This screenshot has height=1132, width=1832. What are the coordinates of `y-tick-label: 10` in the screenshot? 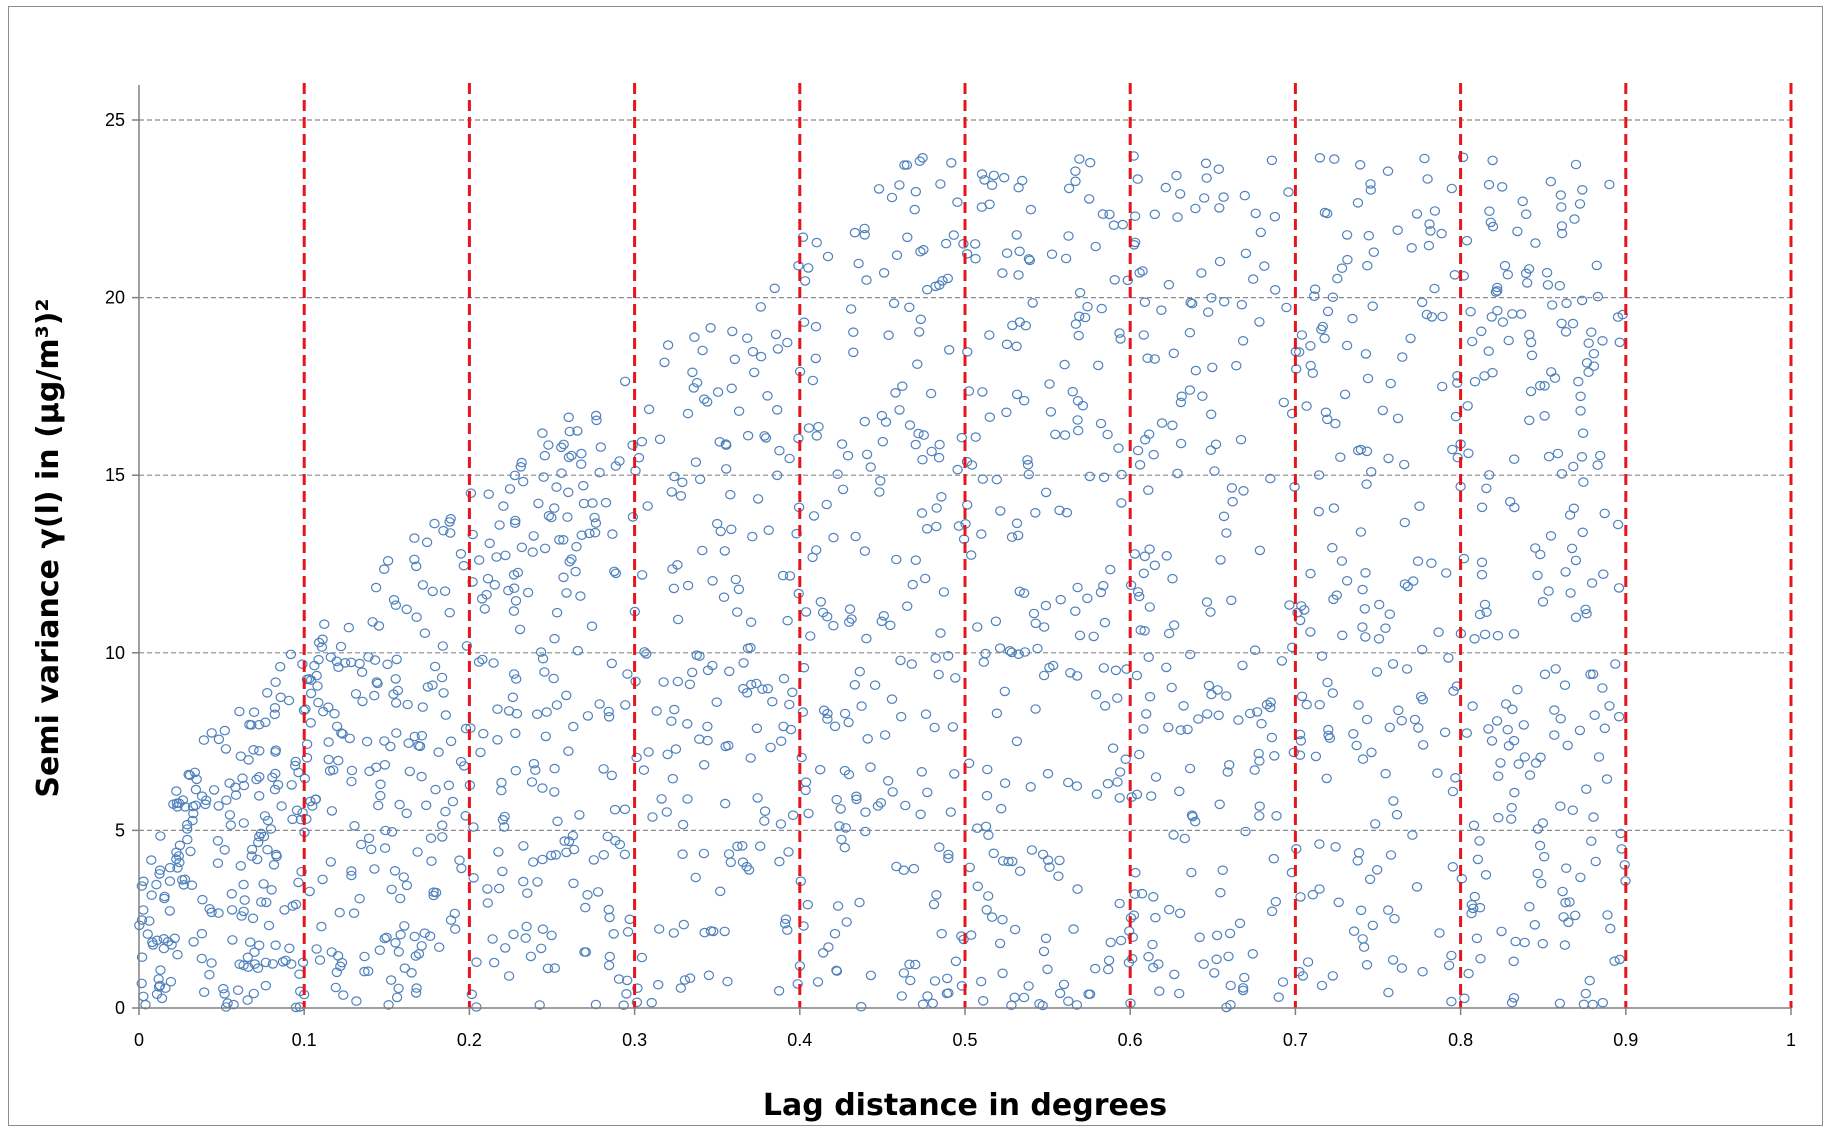 It's located at (115, 653).